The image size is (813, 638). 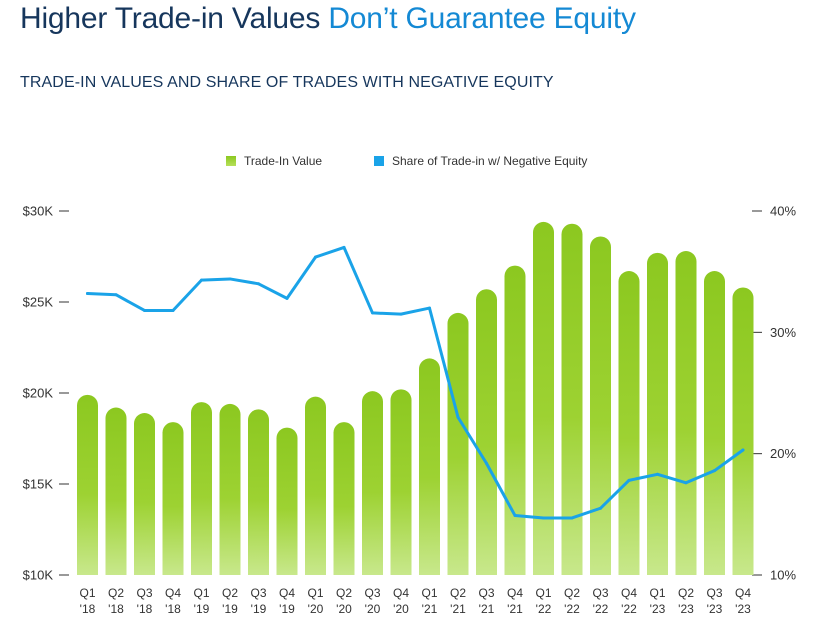 I want to click on legend-item-negative-equity: Share of Trade-in w/ Negative Equity, so click(x=480, y=161).